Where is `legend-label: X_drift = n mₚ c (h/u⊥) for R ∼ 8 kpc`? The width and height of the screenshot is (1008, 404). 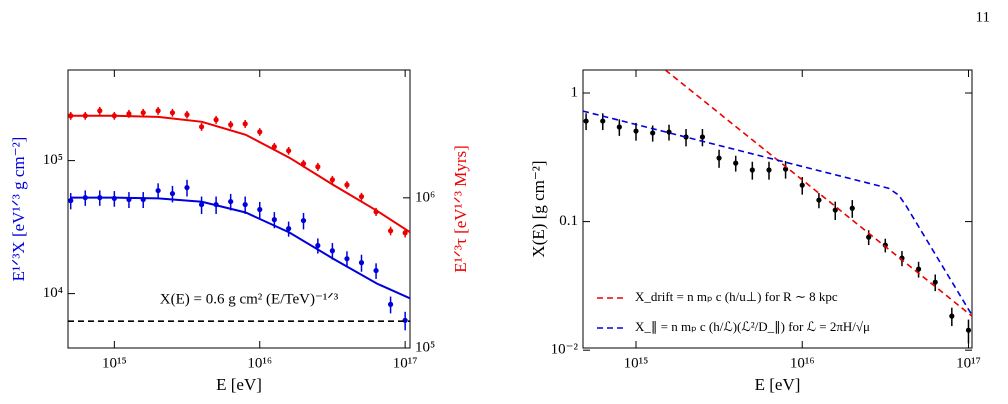
legend-label: X_drift = n mₚ c (h/u⊥) for R ∼ 8 kpc is located at coordinates (736, 296).